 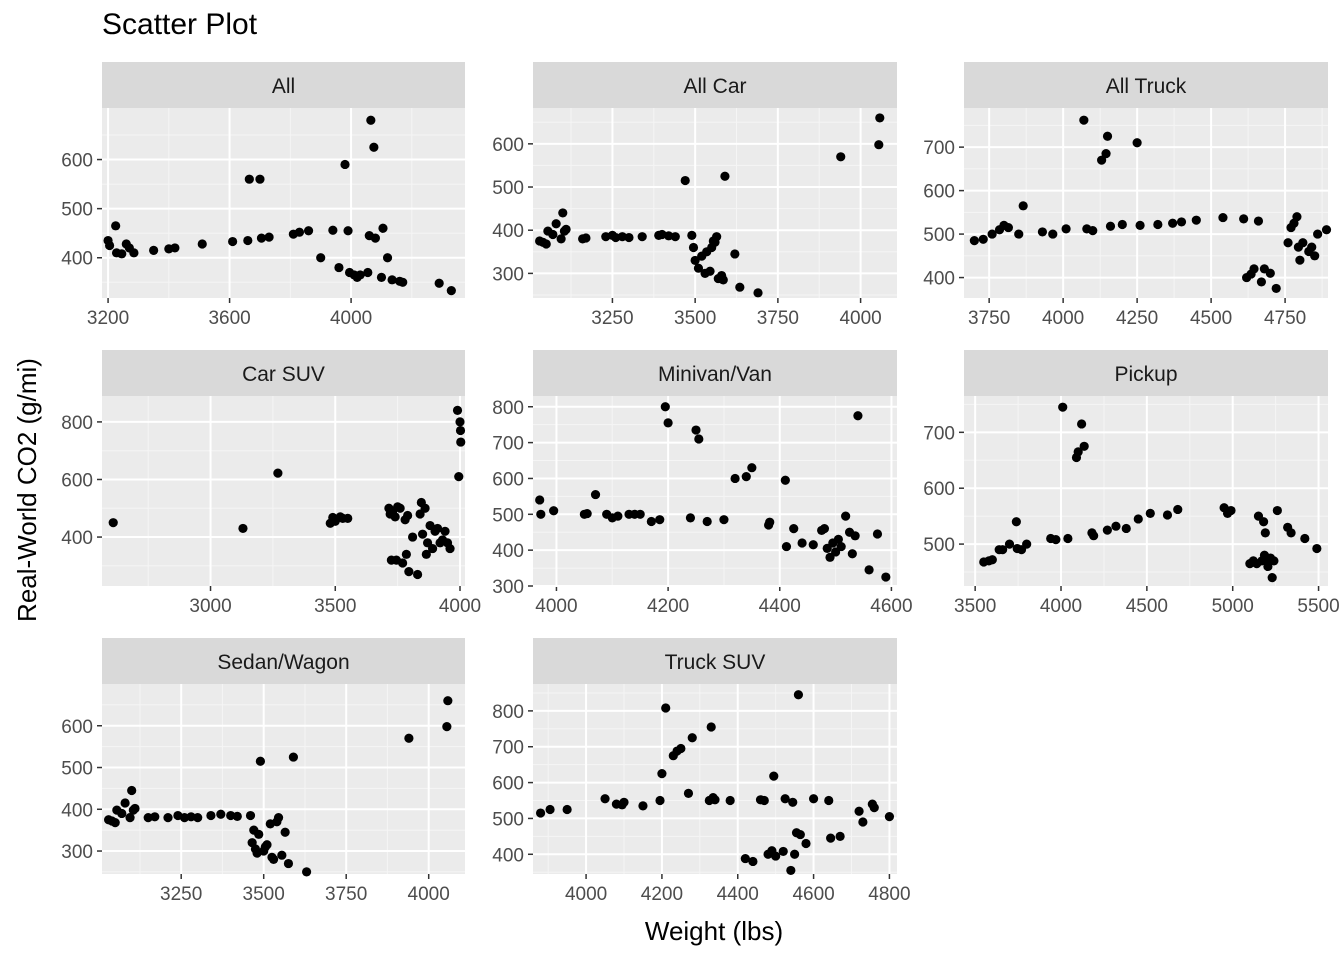 What do you see at coordinates (210, 606) in the screenshot?
I see `x-tick-label: 3000` at bounding box center [210, 606].